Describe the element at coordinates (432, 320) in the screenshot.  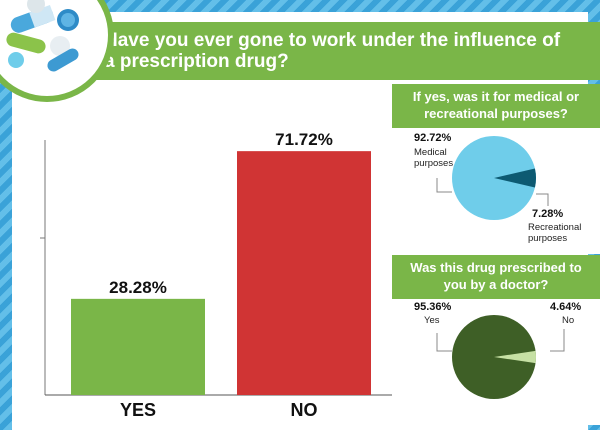
I see `yes-label: Yes` at that location.